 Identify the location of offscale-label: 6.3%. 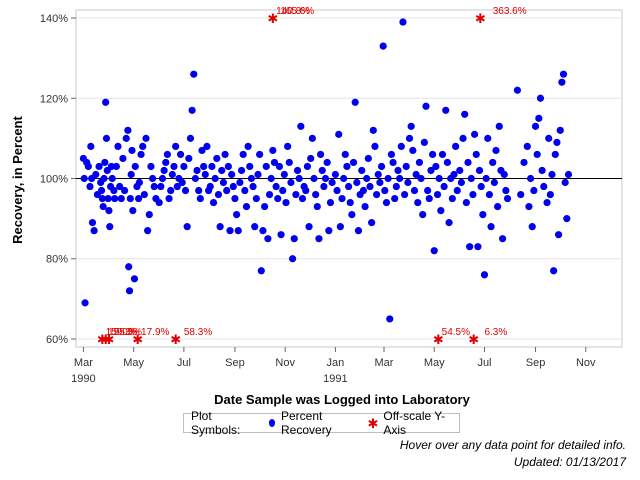
(495, 332).